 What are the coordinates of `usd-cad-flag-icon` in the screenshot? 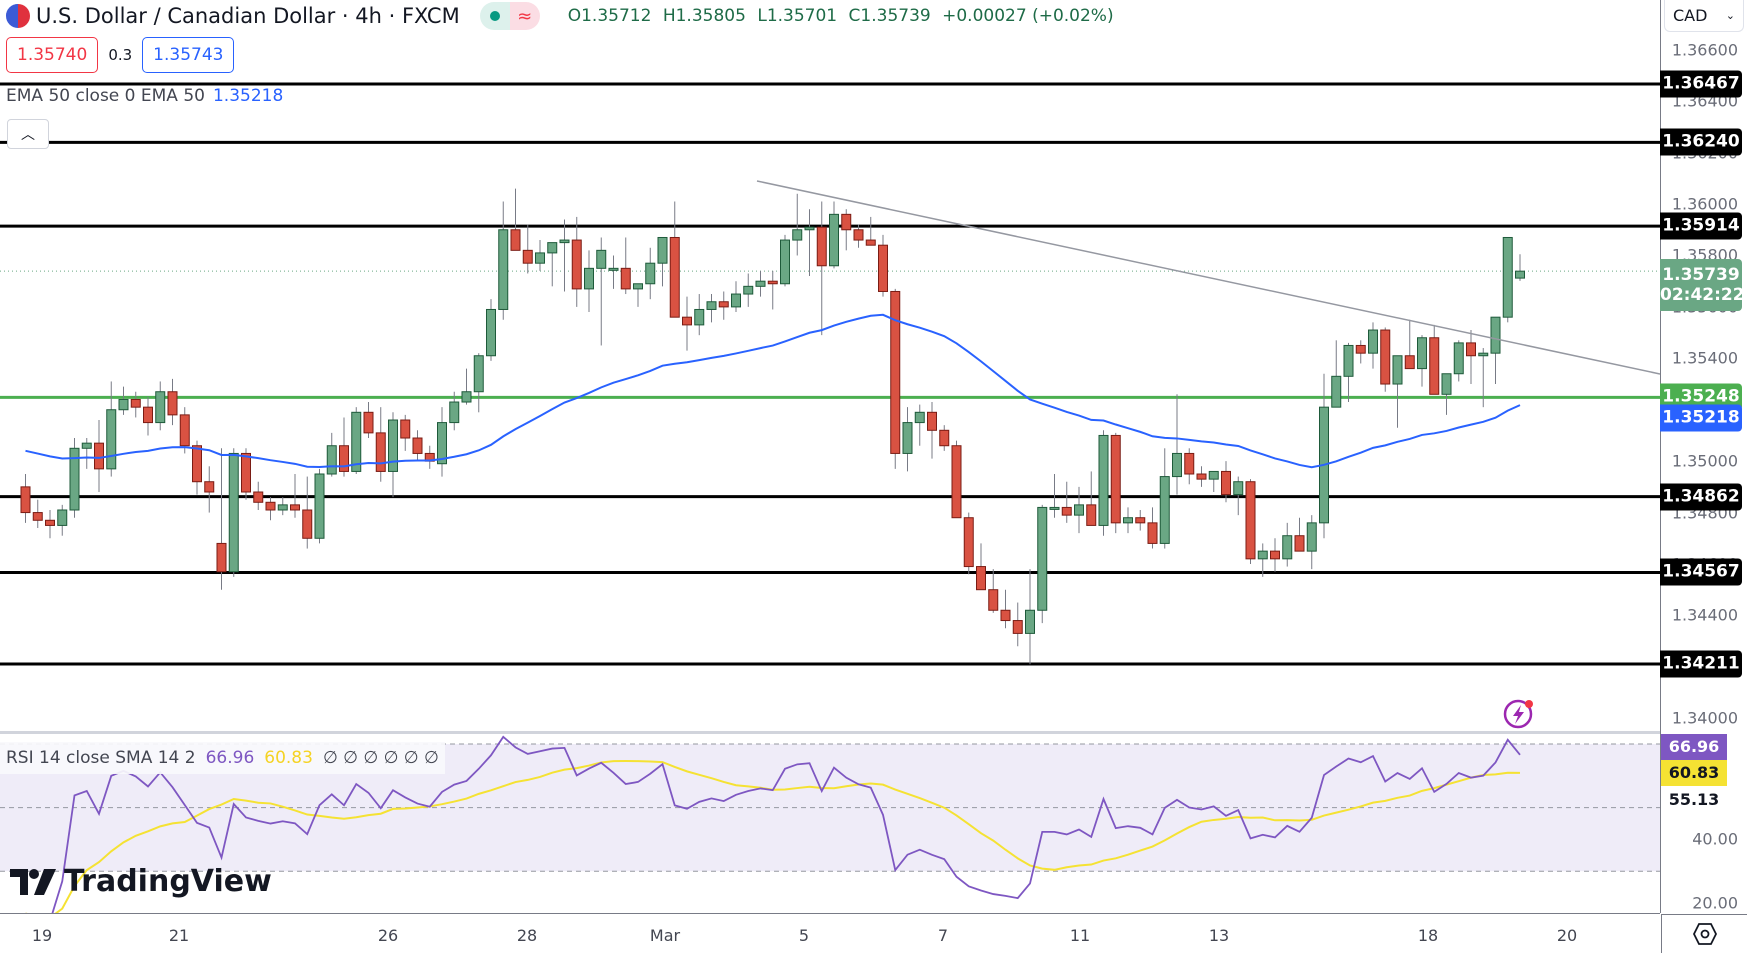 It's located at (18, 16).